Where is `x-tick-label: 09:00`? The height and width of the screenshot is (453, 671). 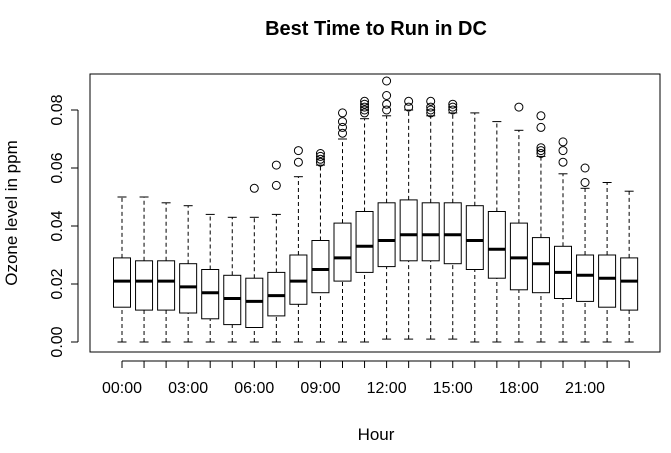 x-tick-label: 09:00 is located at coordinates (320, 388).